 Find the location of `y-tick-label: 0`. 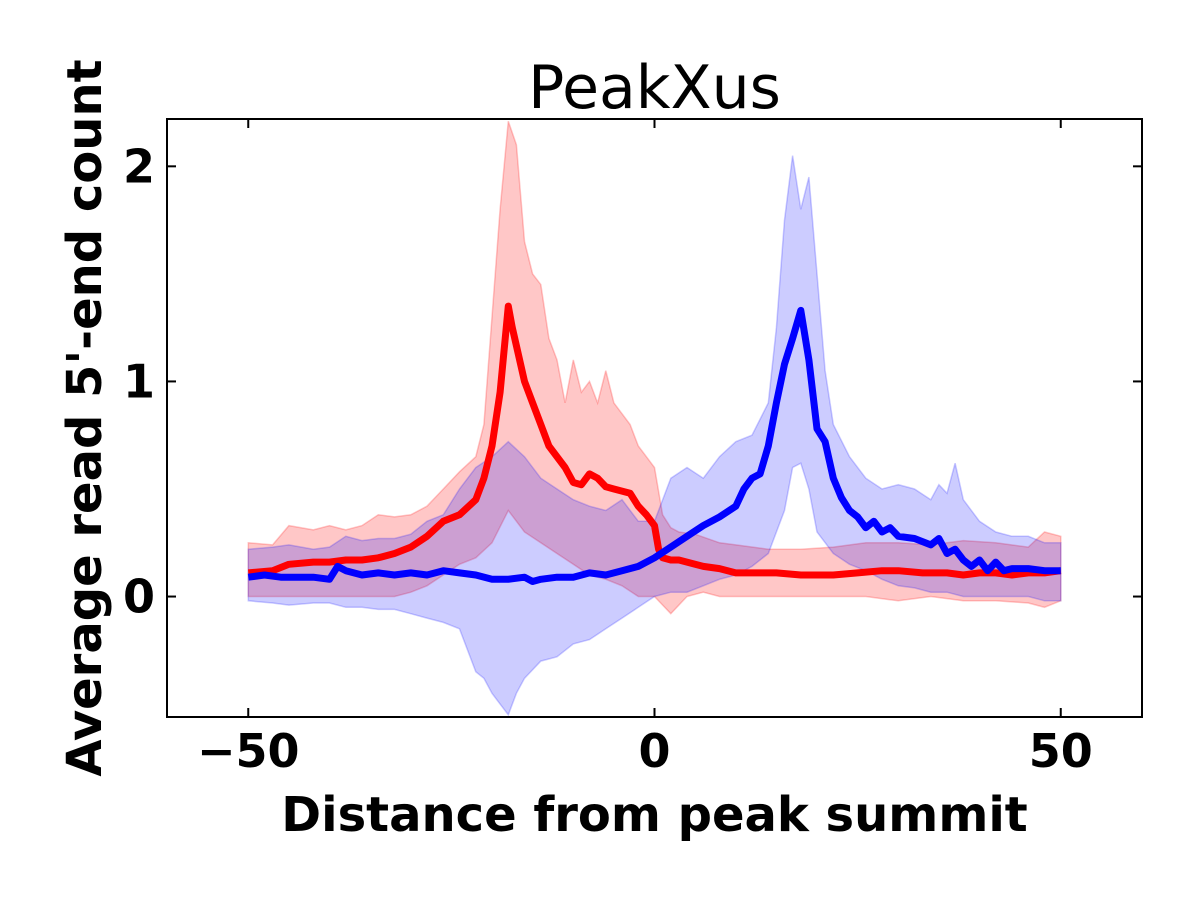

y-tick-label: 0 is located at coordinates (139, 597).